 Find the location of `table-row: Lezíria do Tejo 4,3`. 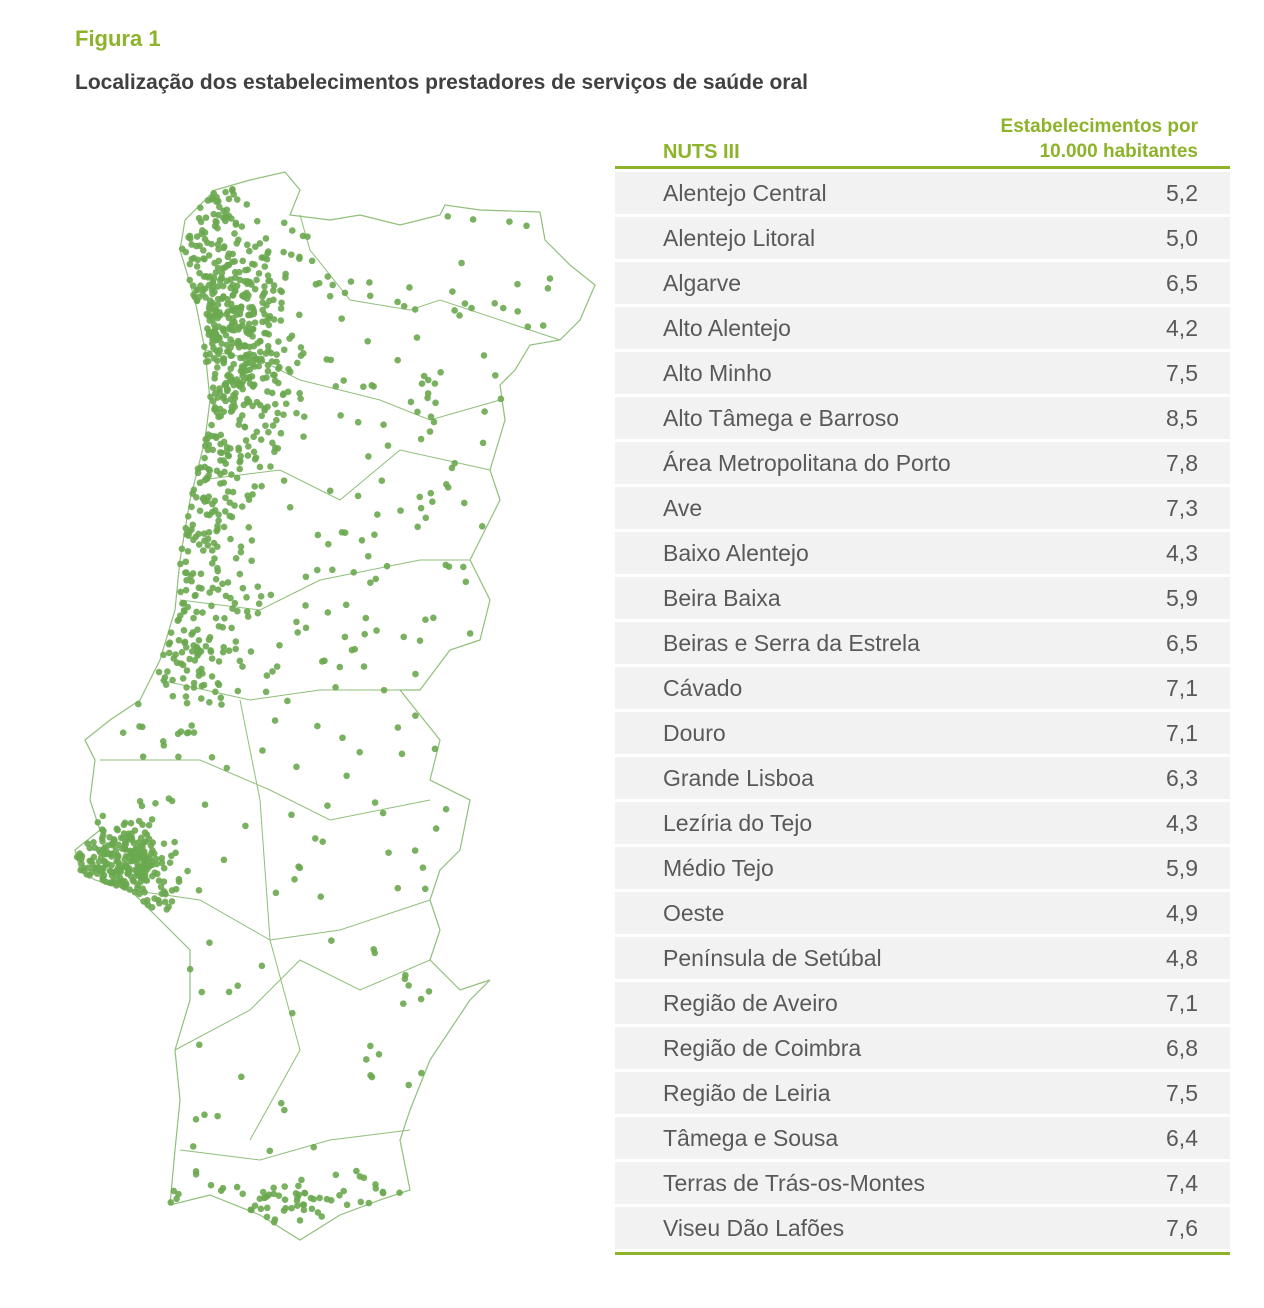

table-row: Lezíria do Tejo 4,3 is located at coordinates (922, 823).